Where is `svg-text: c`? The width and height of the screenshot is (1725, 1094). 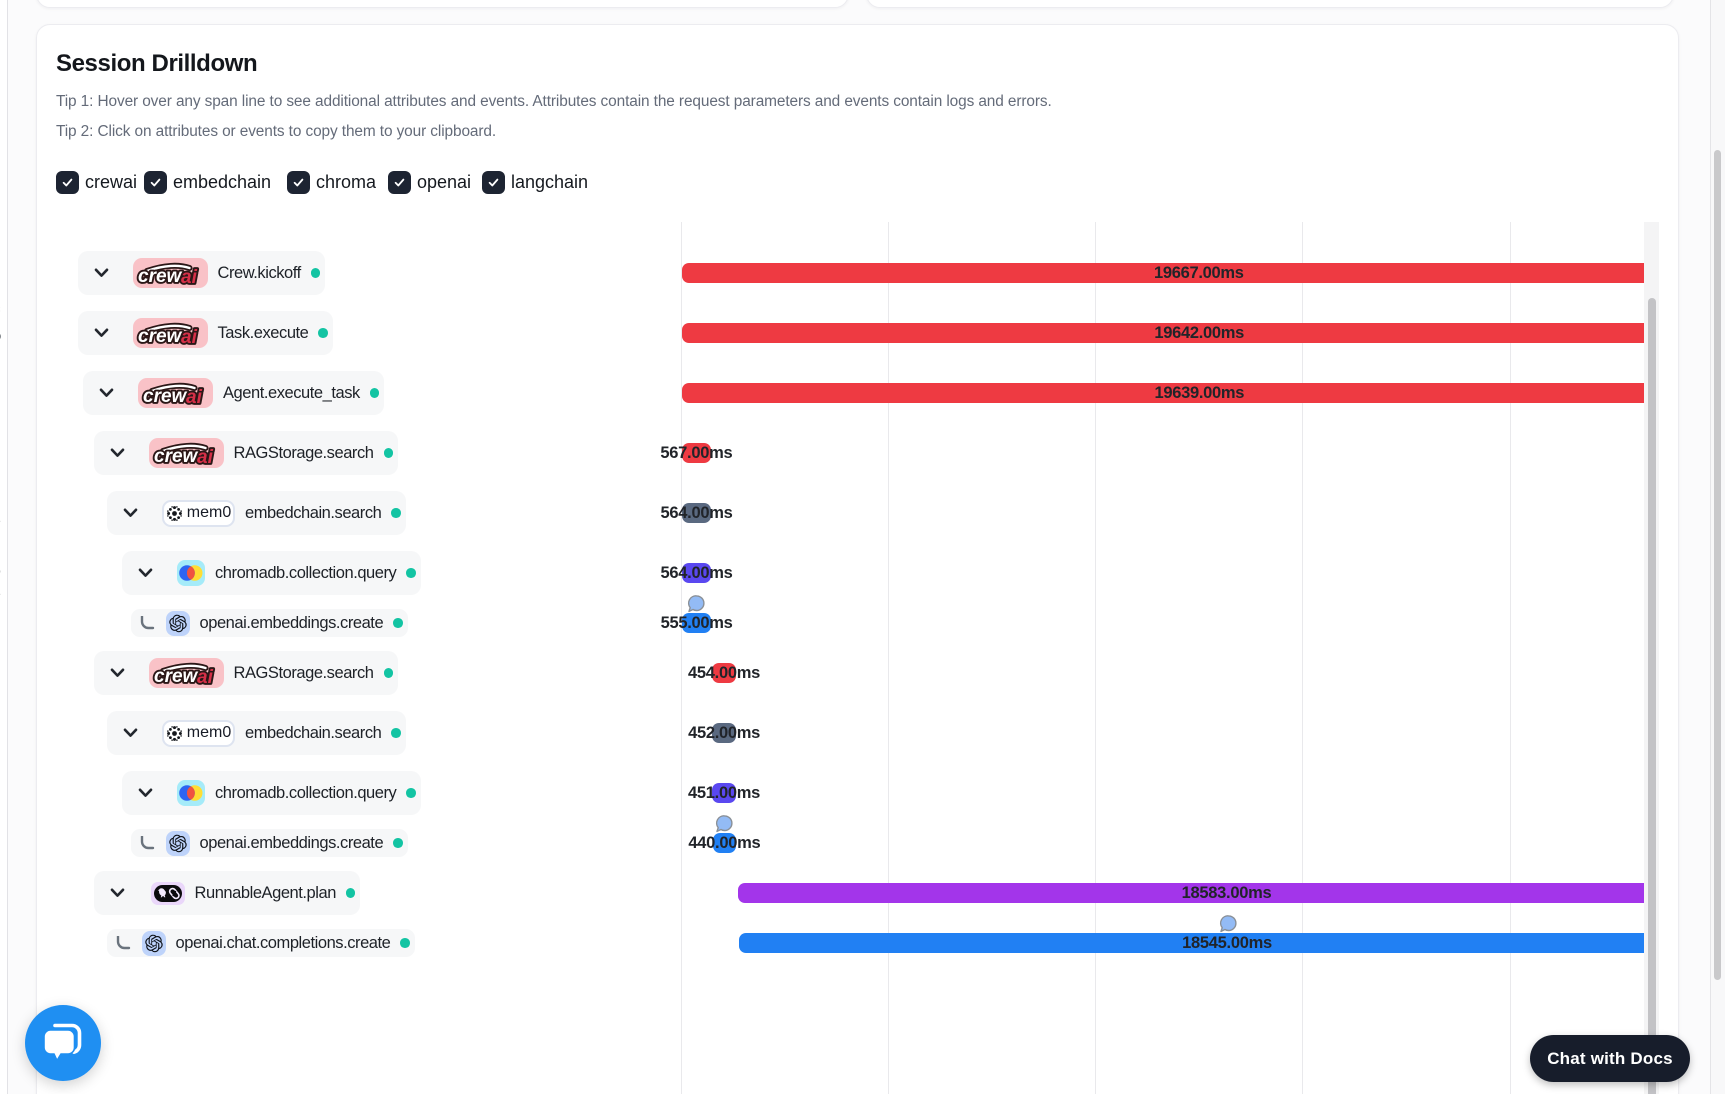
svg-text: c is located at coordinates (0, 308).